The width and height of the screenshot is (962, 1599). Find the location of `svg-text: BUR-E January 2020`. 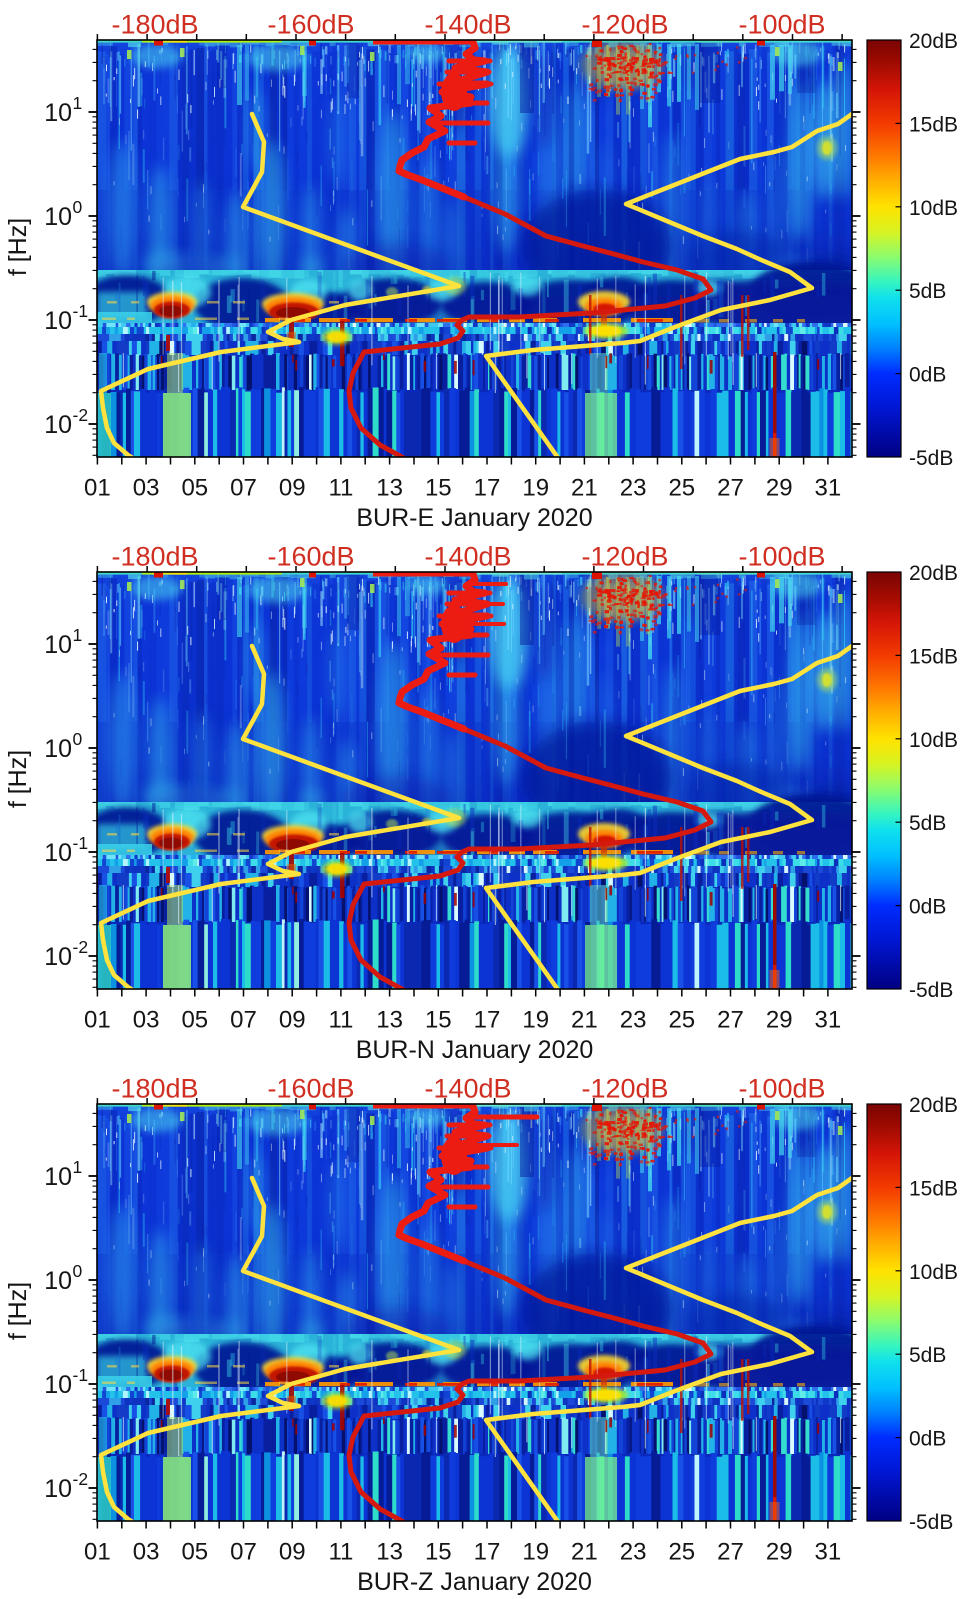

svg-text: BUR-E January 2020 is located at coordinates (474, 518).